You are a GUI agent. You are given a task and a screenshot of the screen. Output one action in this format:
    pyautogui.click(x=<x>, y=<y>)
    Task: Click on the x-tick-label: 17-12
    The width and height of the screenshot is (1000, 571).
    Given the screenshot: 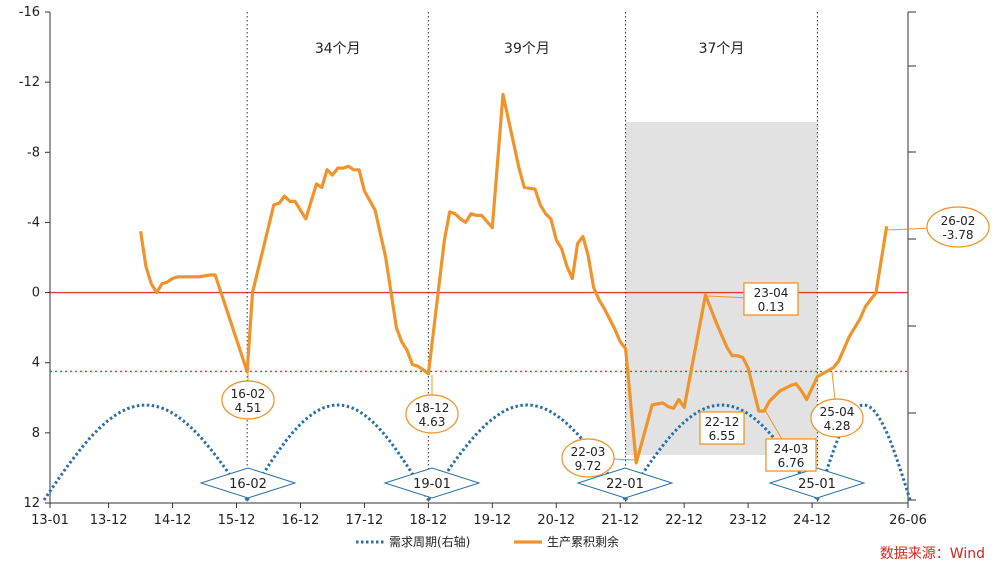 What is the action you would take?
    pyautogui.click(x=365, y=520)
    